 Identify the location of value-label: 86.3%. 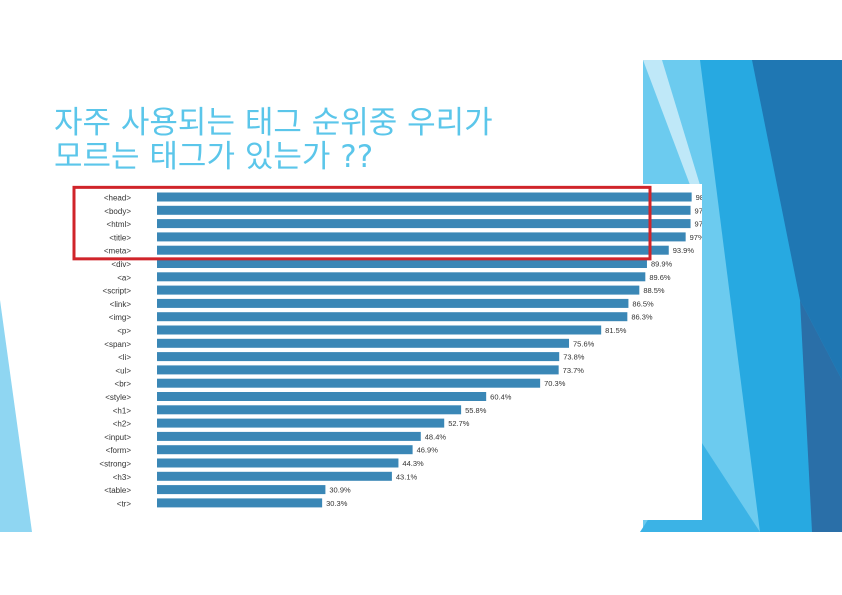
(642, 317).